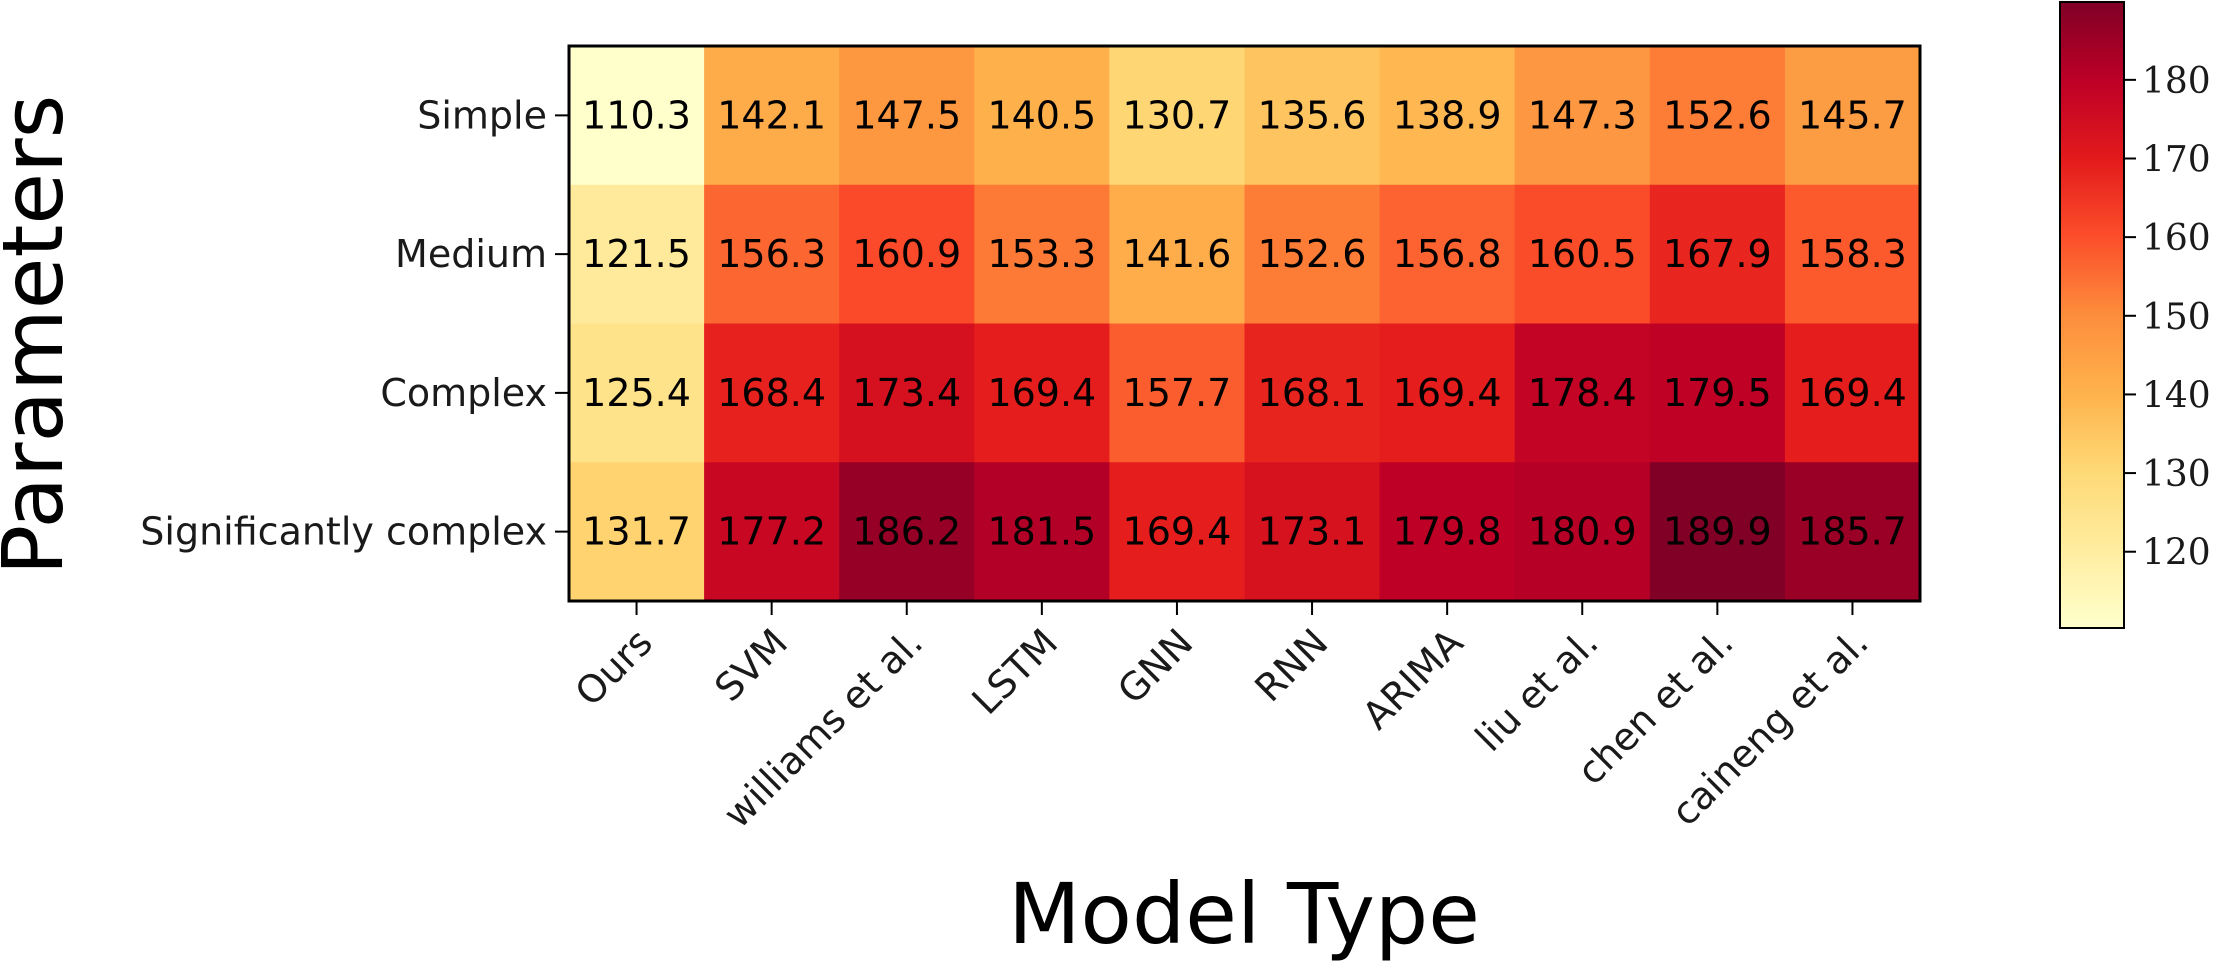  What do you see at coordinates (2092, 315) in the screenshot?
I see `colorbar` at bounding box center [2092, 315].